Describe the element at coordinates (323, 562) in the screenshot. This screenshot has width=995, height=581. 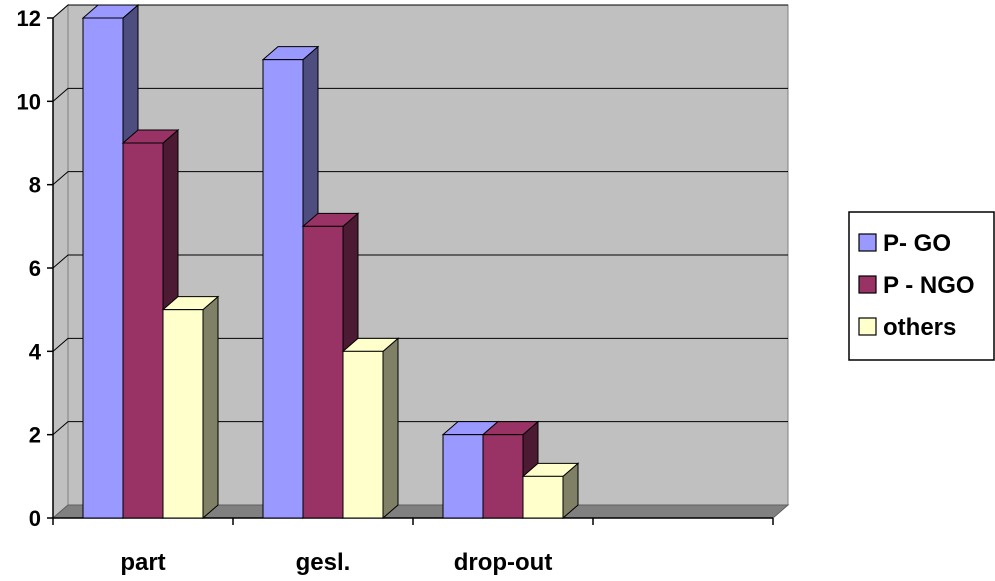
I see `x-tick-label: gesl.` at that location.